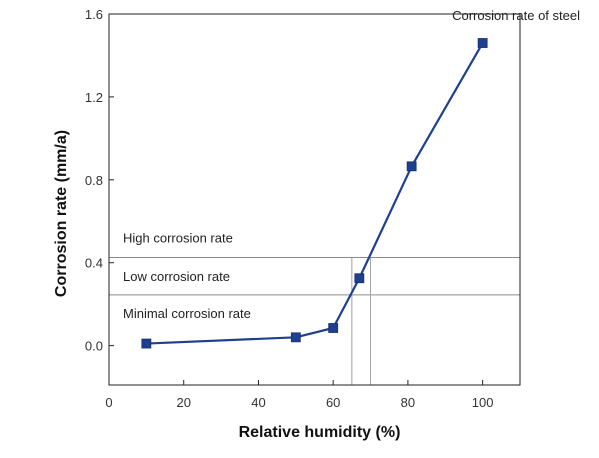 The width and height of the screenshot is (599, 458). I want to click on x-axis: 0 20 40 60 80 100, so click(299, 395).